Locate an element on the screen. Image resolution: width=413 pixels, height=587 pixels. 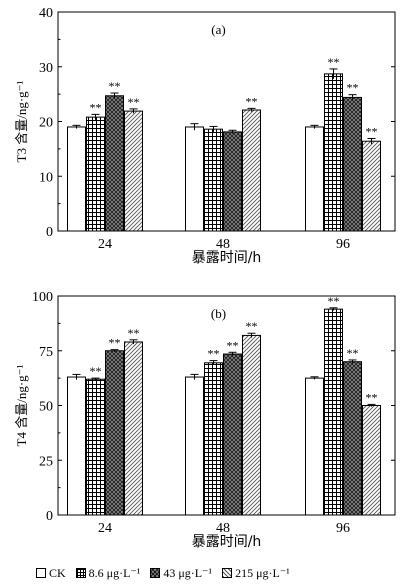
legend-label: CK is located at coordinates (57, 572).